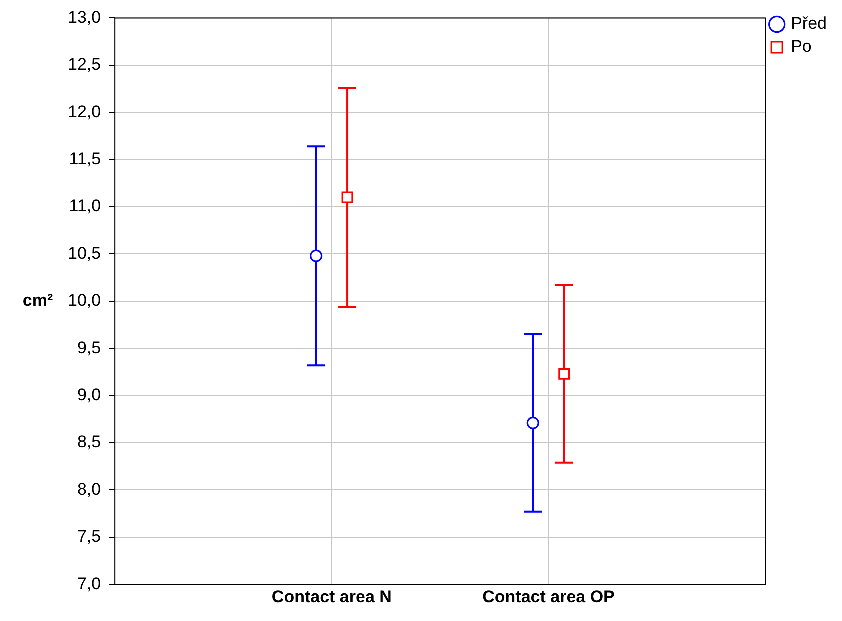 The width and height of the screenshot is (842, 621). I want to click on y-tick-label: 7,0, so click(89, 584).